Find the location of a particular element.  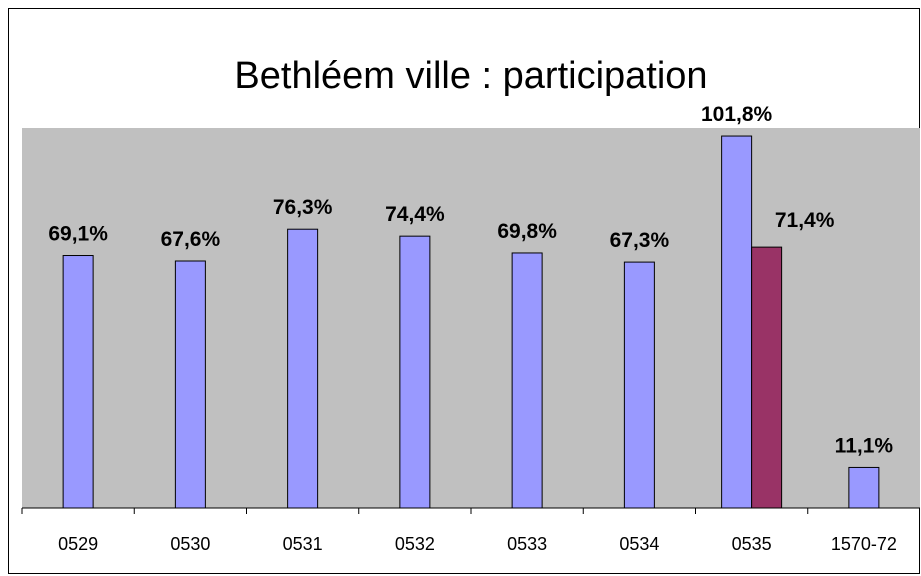

x-tick-label-0532: 0532 is located at coordinates (415, 544).